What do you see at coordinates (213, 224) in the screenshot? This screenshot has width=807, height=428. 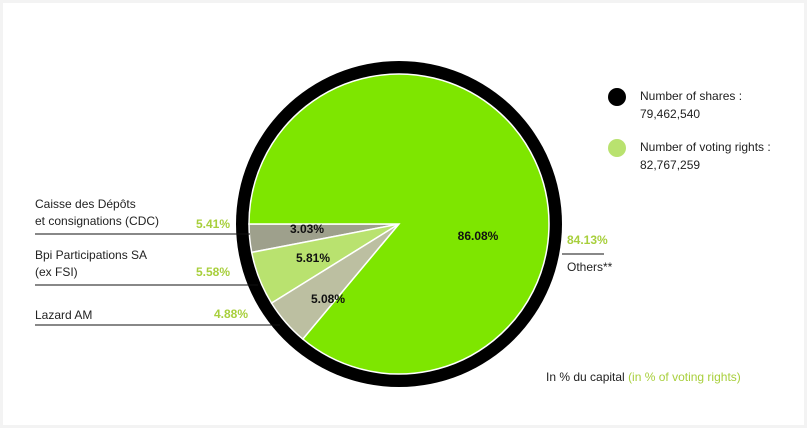 I see `voting-rights-label: 5.41%` at bounding box center [213, 224].